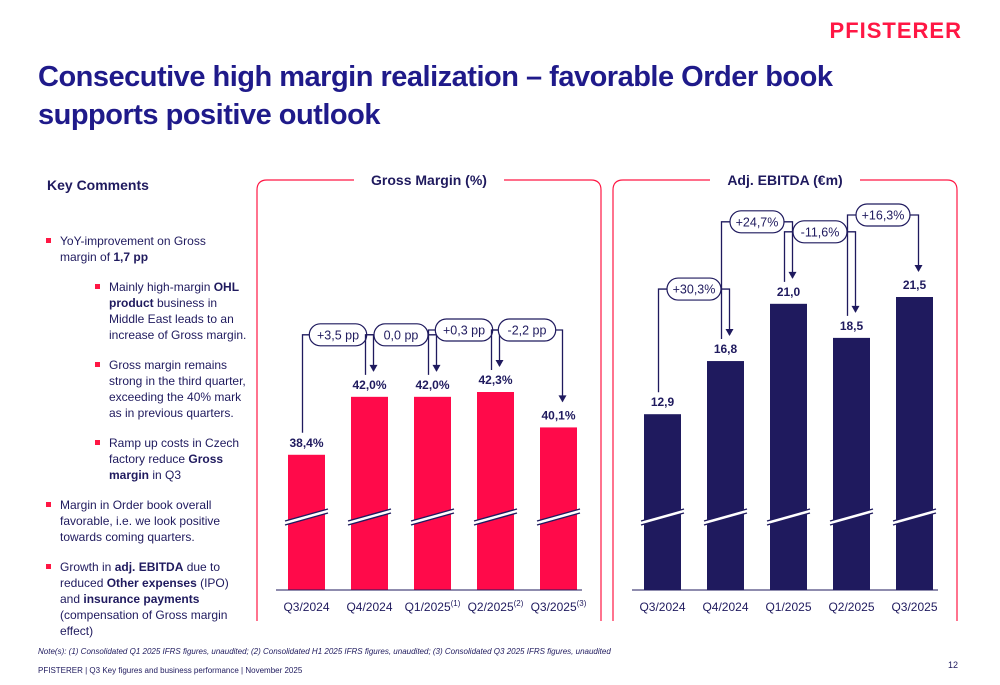  I want to click on bullet-text: (IPO) and, so click(144, 591).